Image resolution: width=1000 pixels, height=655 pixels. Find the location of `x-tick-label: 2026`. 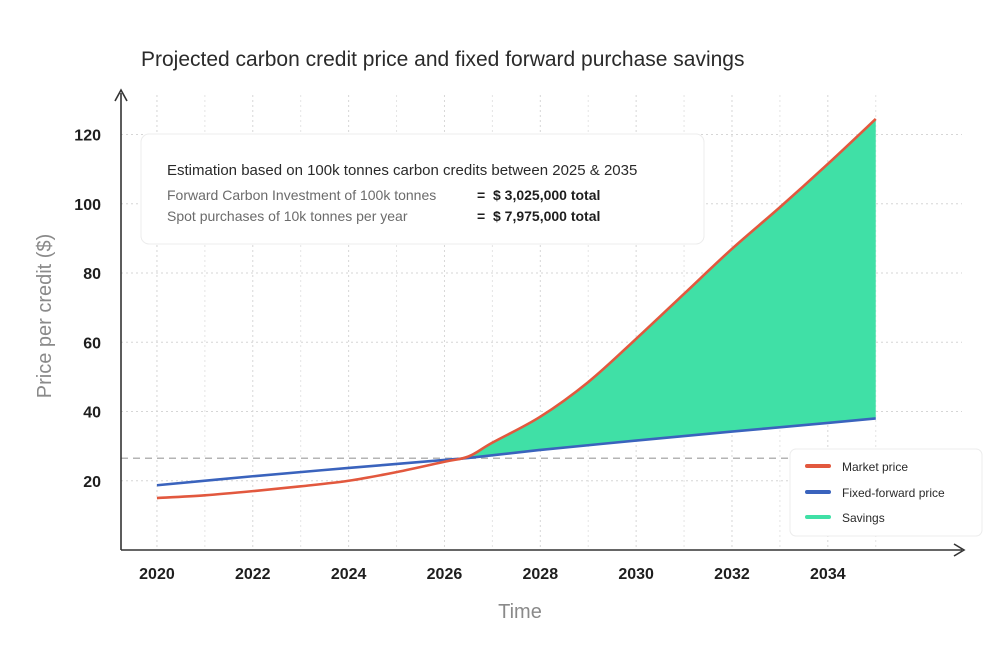

x-tick-label: 2026 is located at coordinates (445, 574).